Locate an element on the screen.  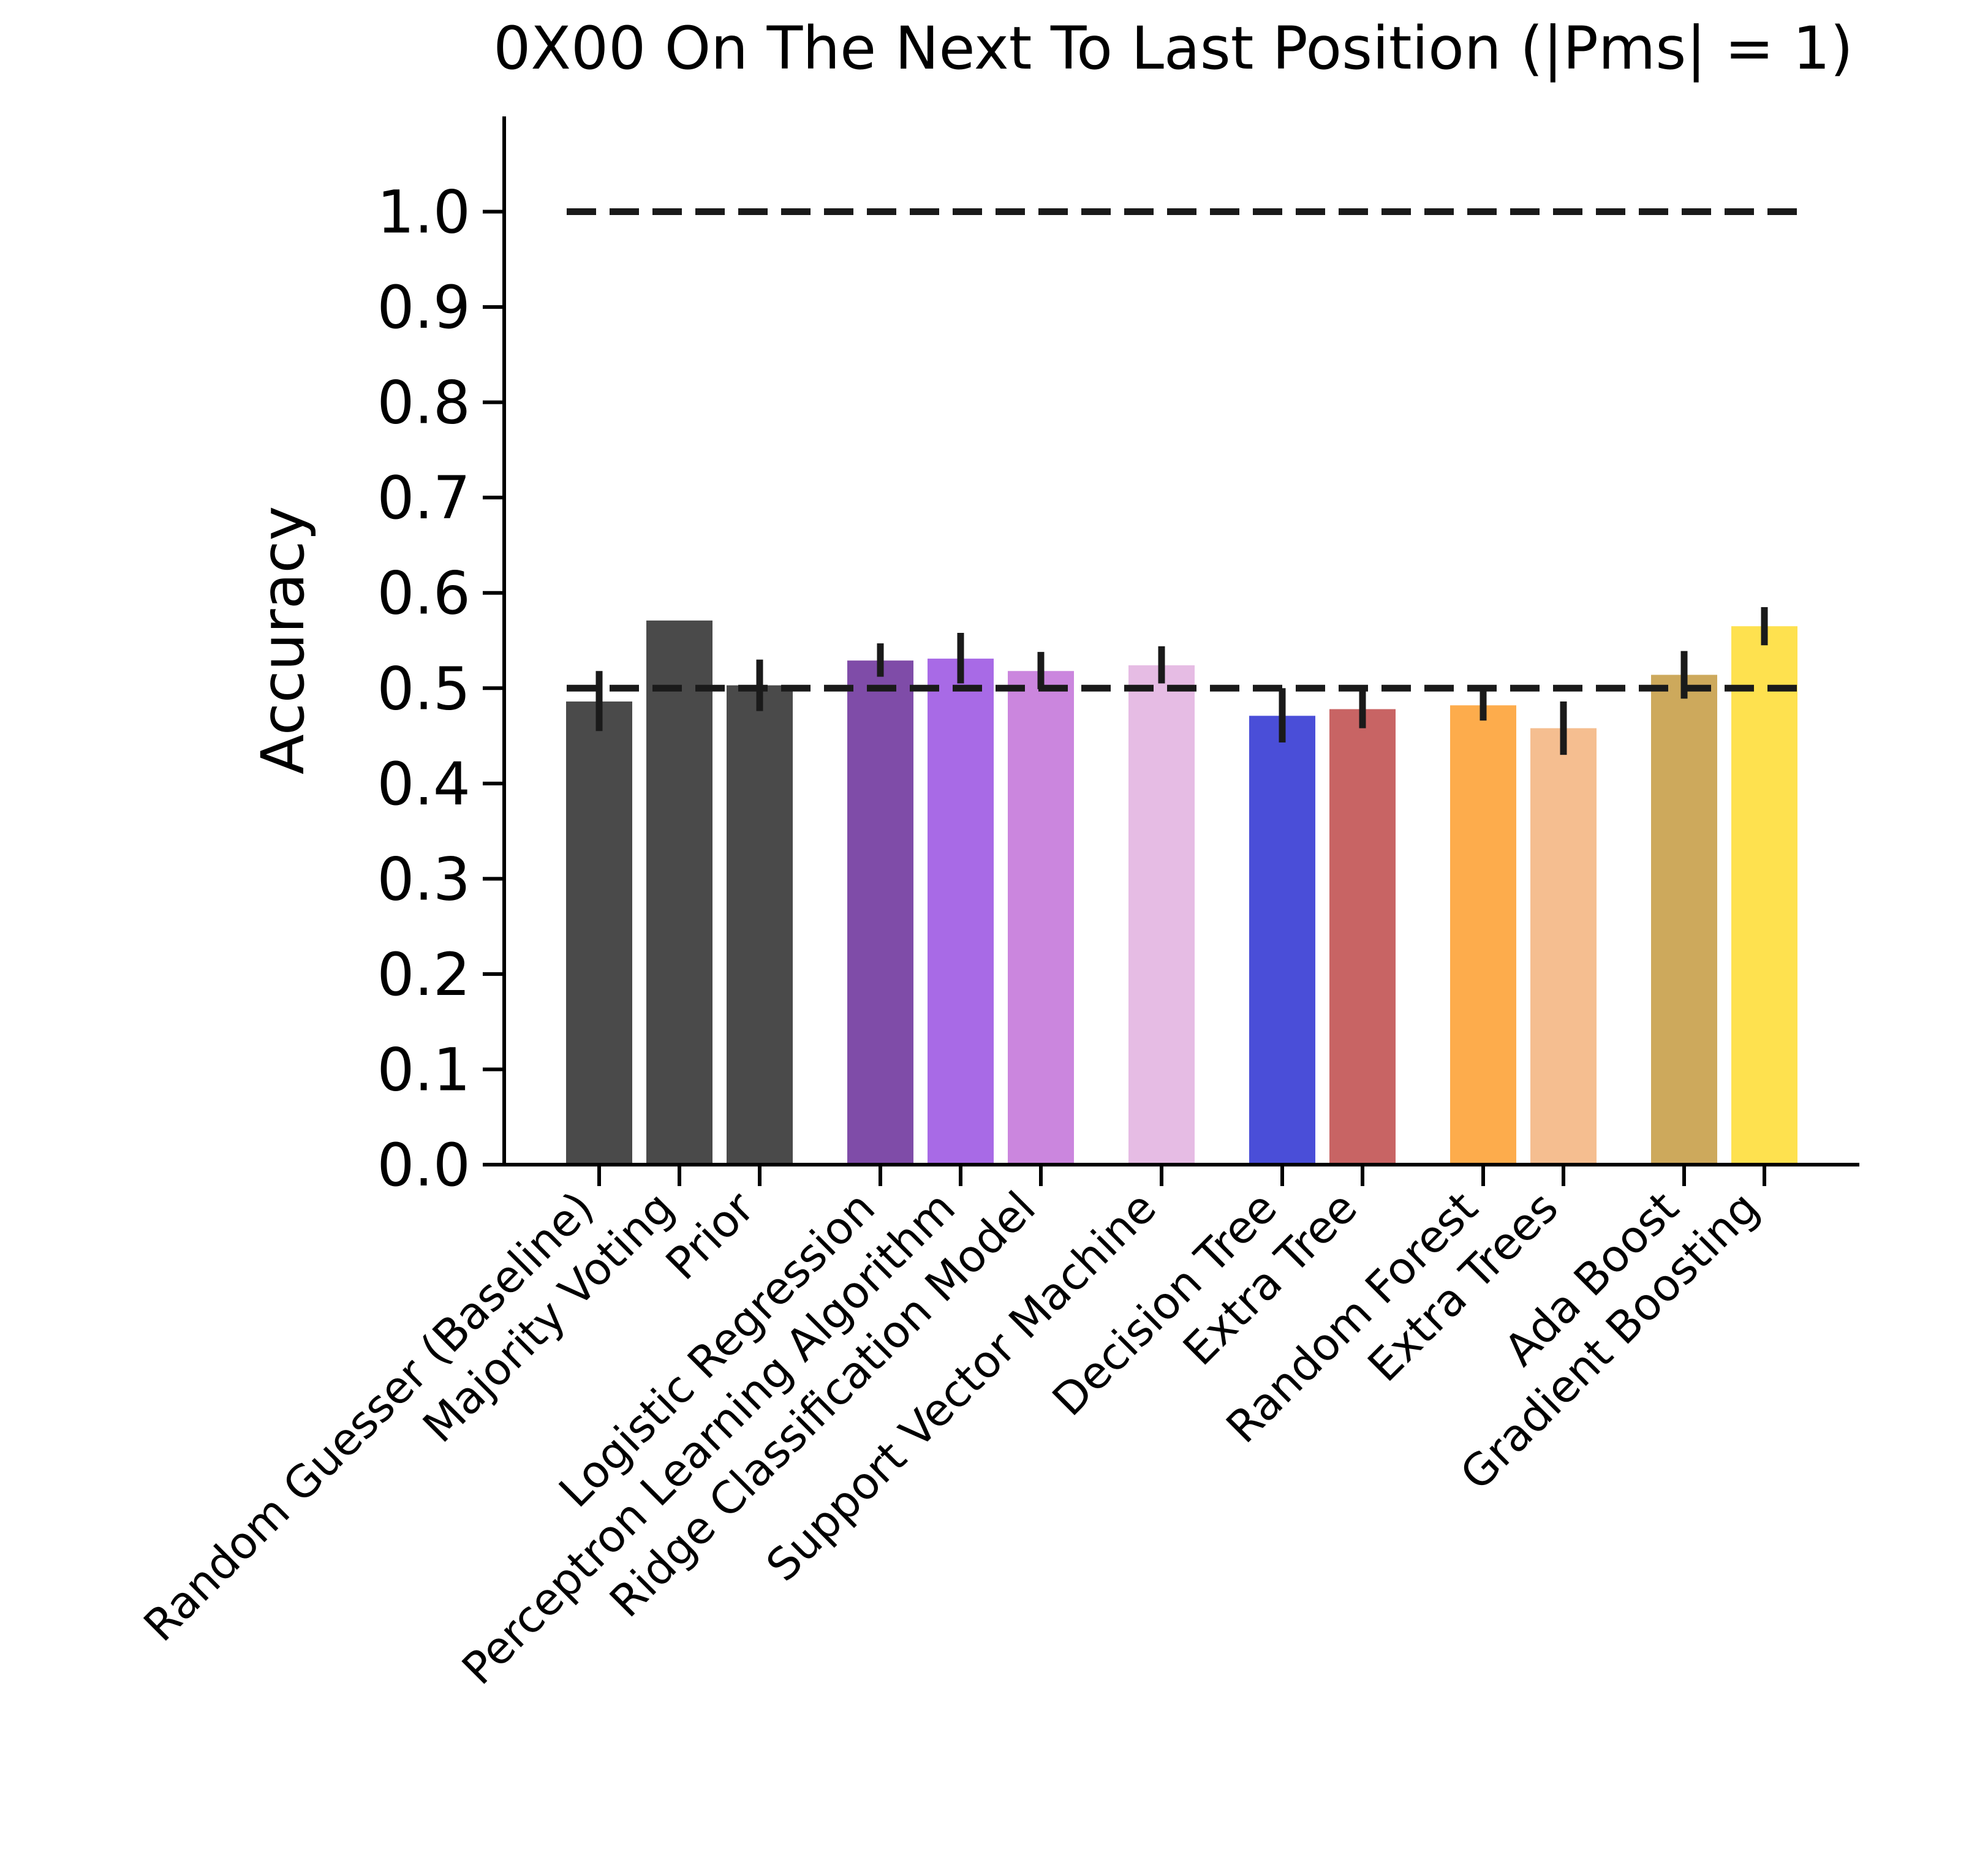
y-tick-label: 0.4 is located at coordinates (424, 784).